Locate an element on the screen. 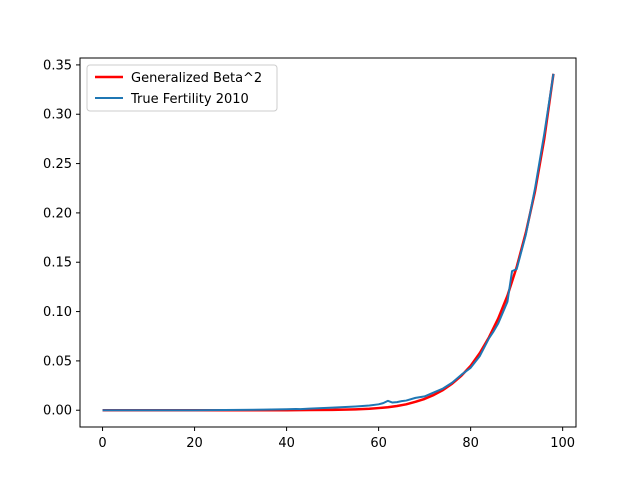  y-tick-label: 0.20 is located at coordinates (57, 213).